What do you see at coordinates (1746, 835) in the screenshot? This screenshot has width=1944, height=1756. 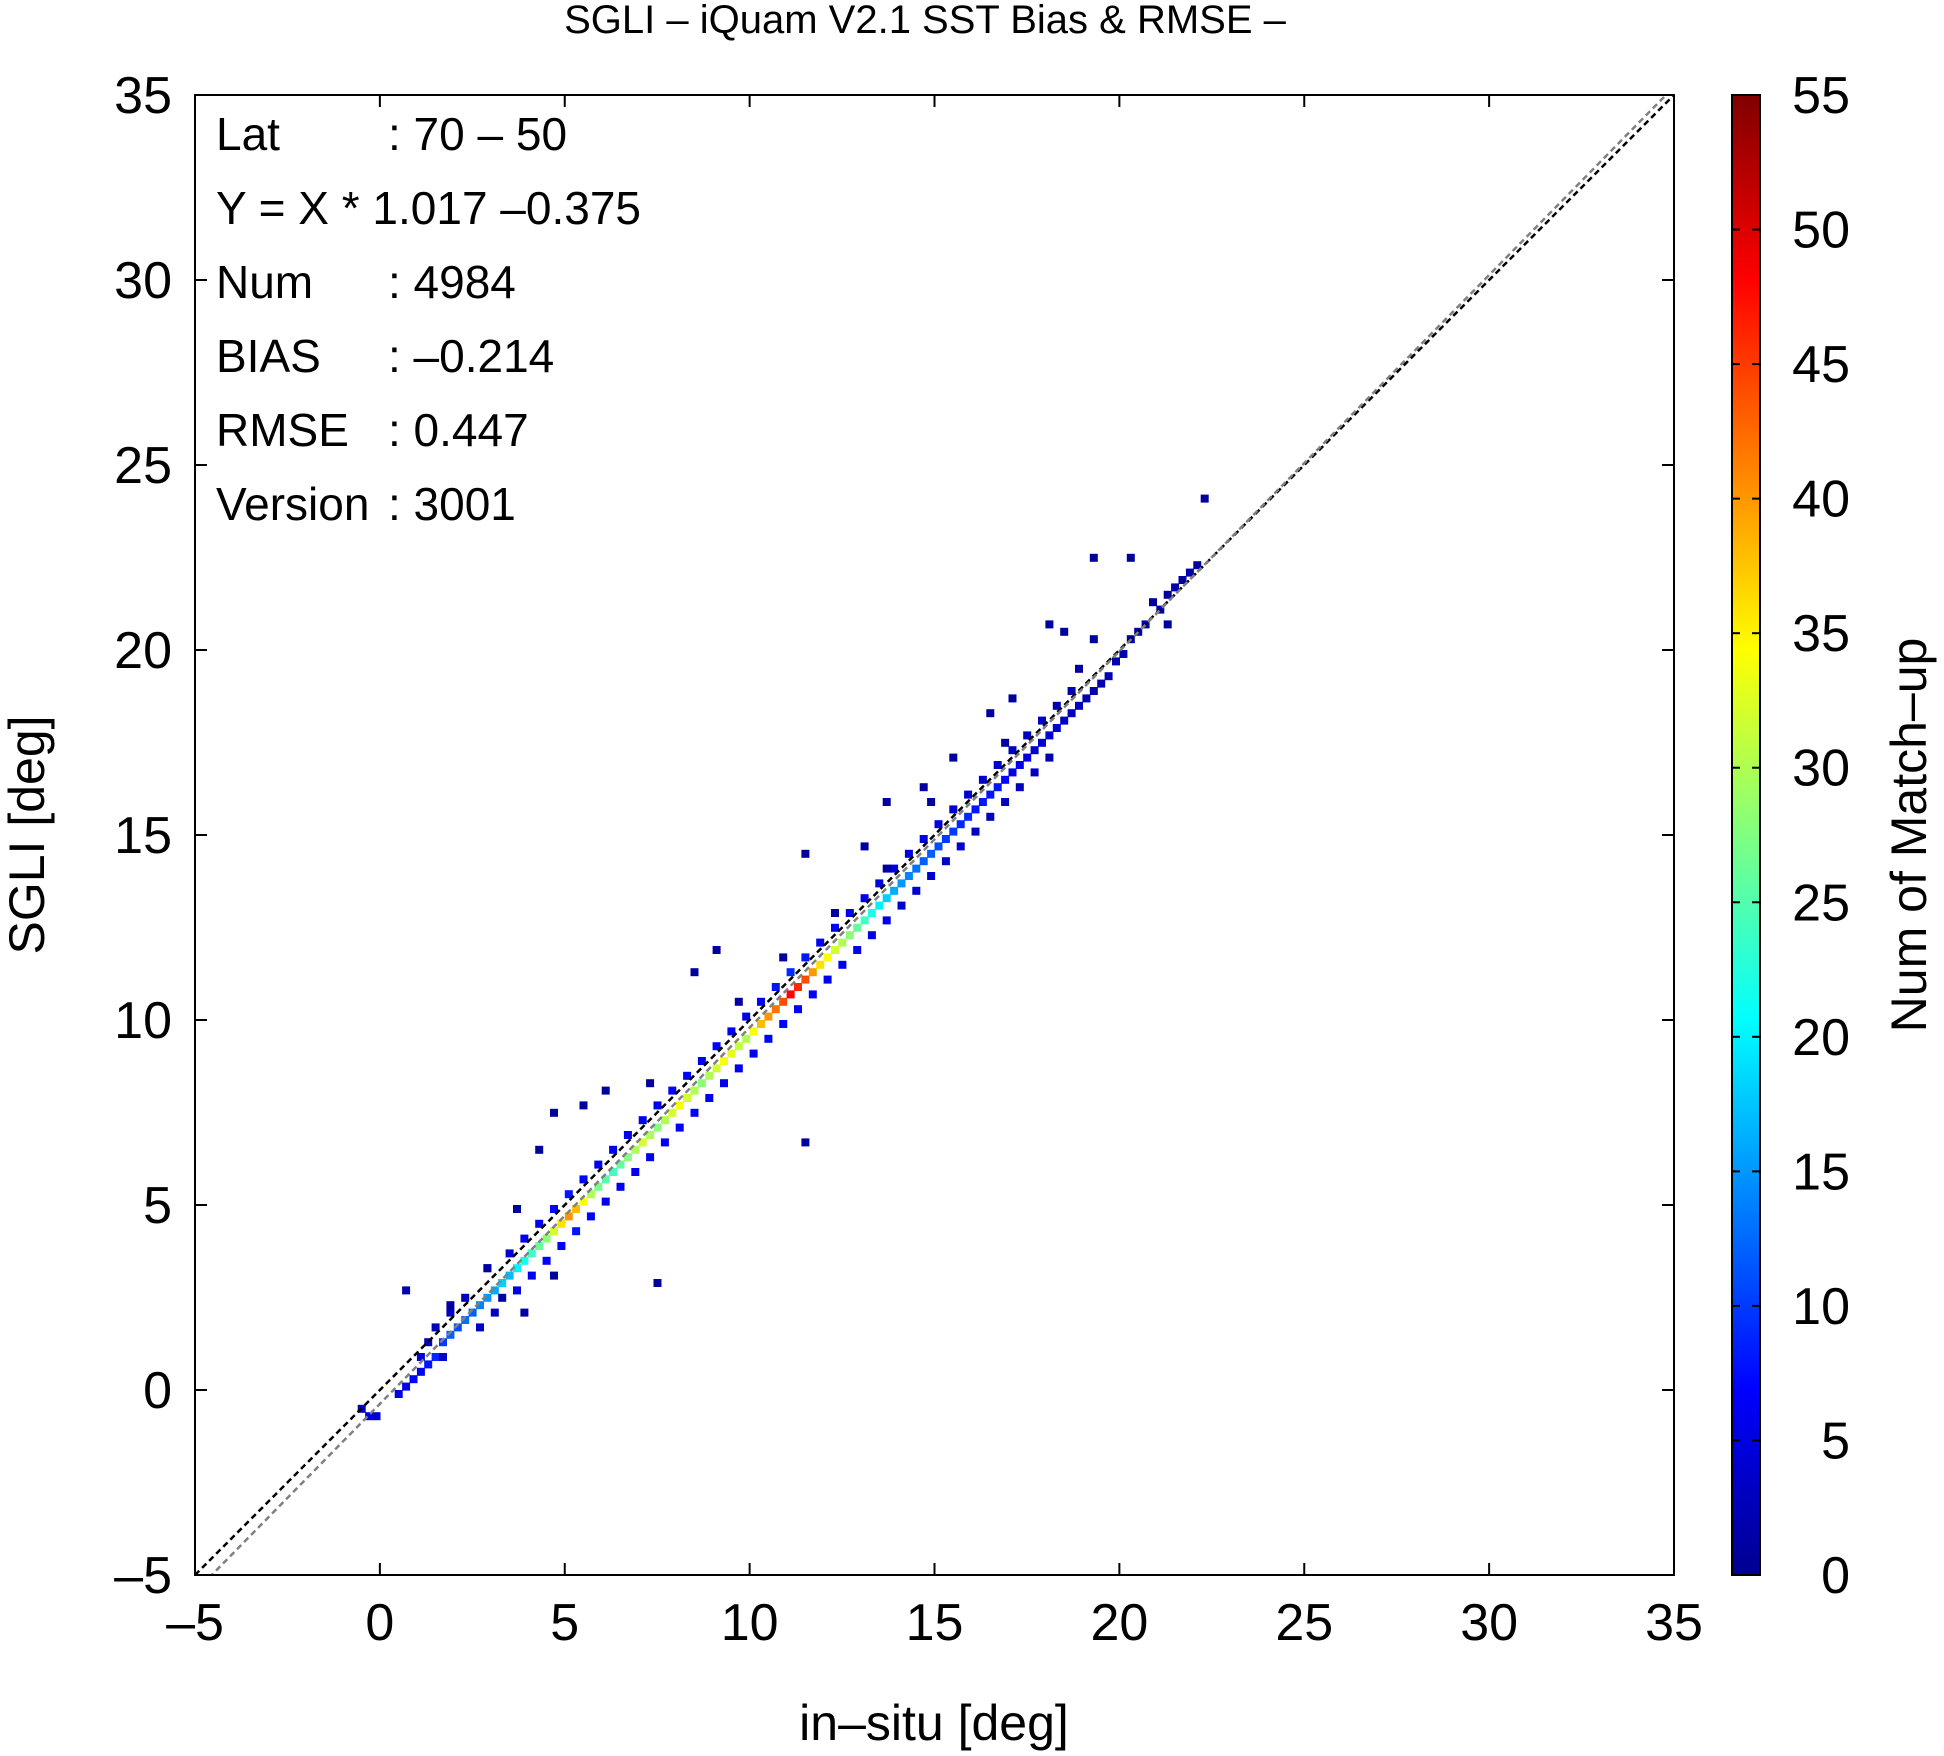 I see `colorbar` at bounding box center [1746, 835].